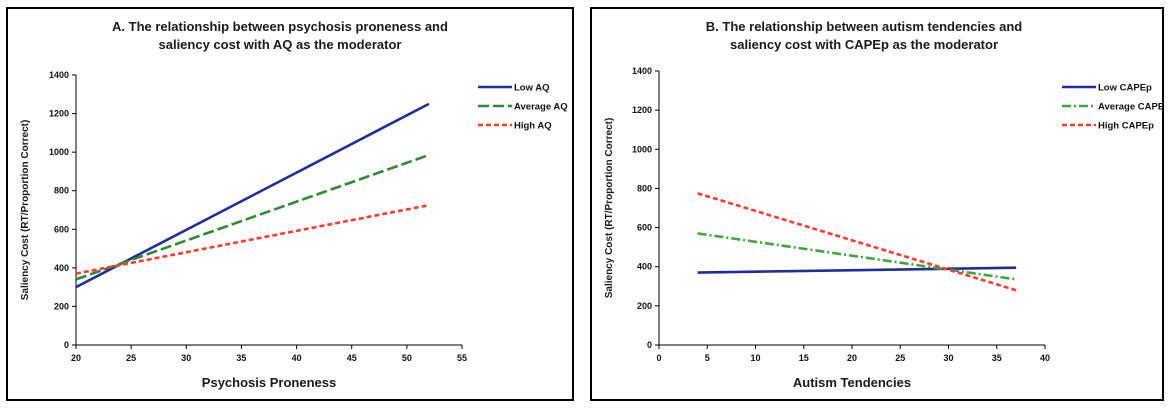 The width and height of the screenshot is (1170, 408). What do you see at coordinates (1126, 126) in the screenshot?
I see `legend-label: High CAPEp` at bounding box center [1126, 126].